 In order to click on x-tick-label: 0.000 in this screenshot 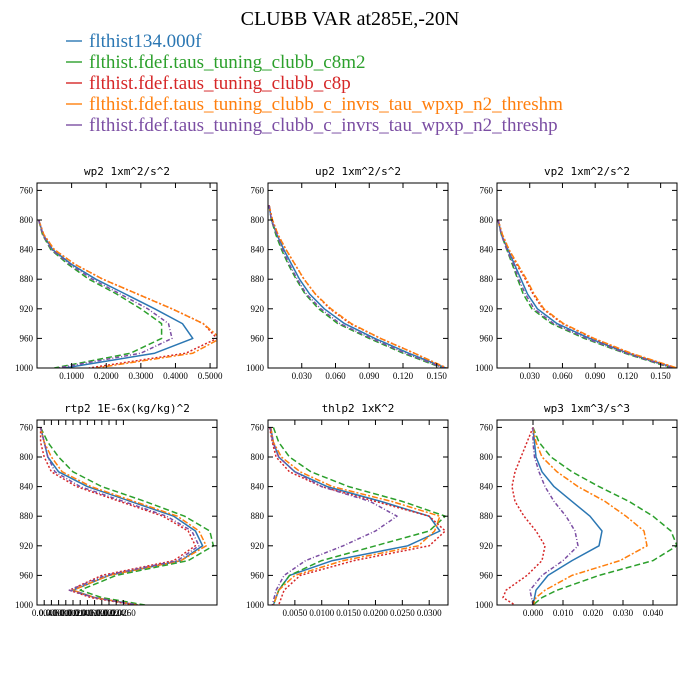, I will do `click(533, 613)`.